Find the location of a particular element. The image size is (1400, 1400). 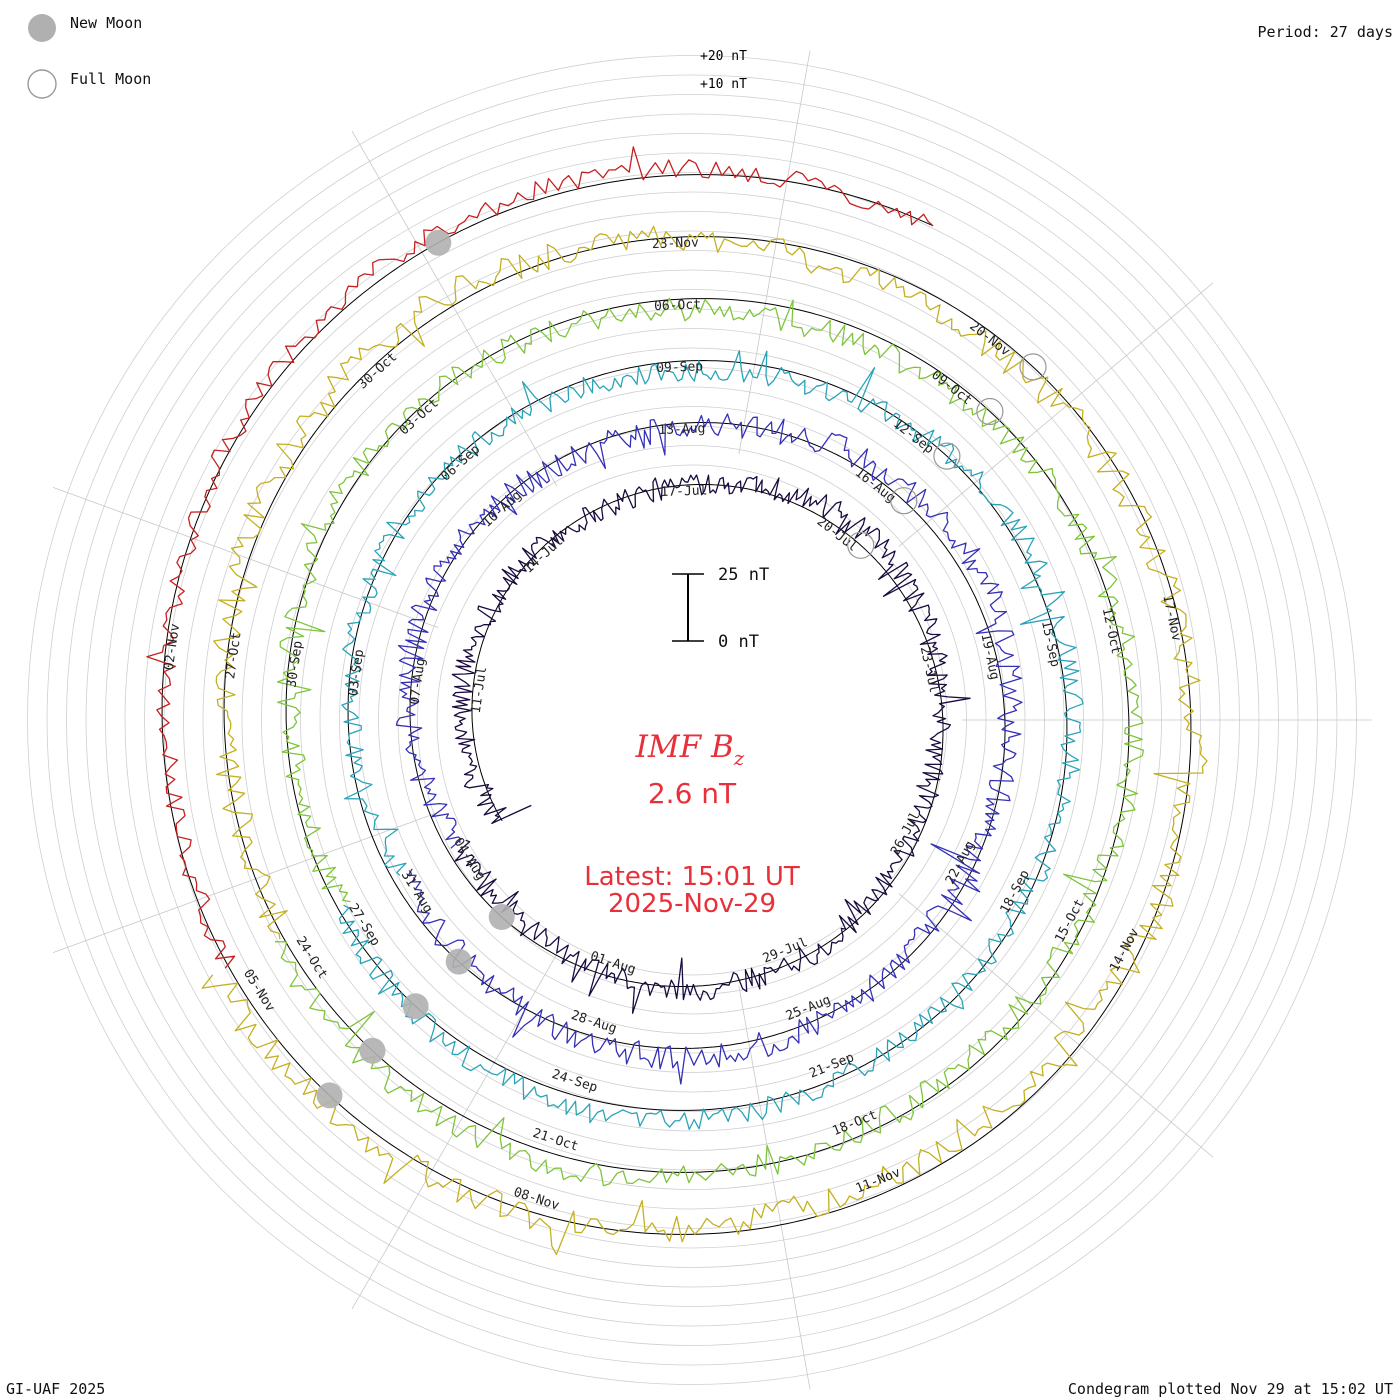

grid-ring is located at coordinates (692, 720).